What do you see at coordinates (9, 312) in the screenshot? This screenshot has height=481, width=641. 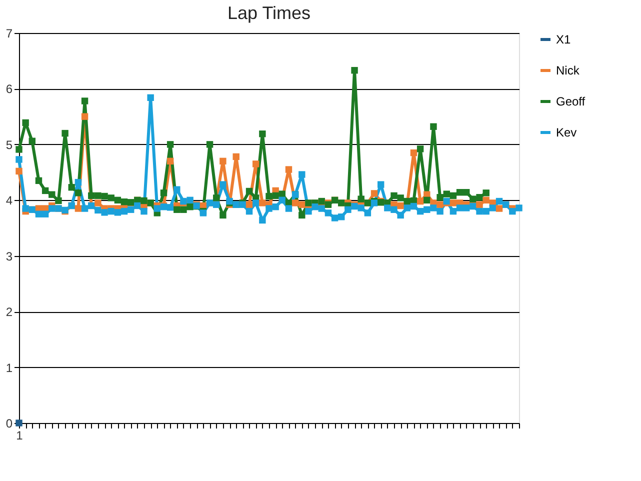 I see `y-tick-label: 2` at bounding box center [9, 312].